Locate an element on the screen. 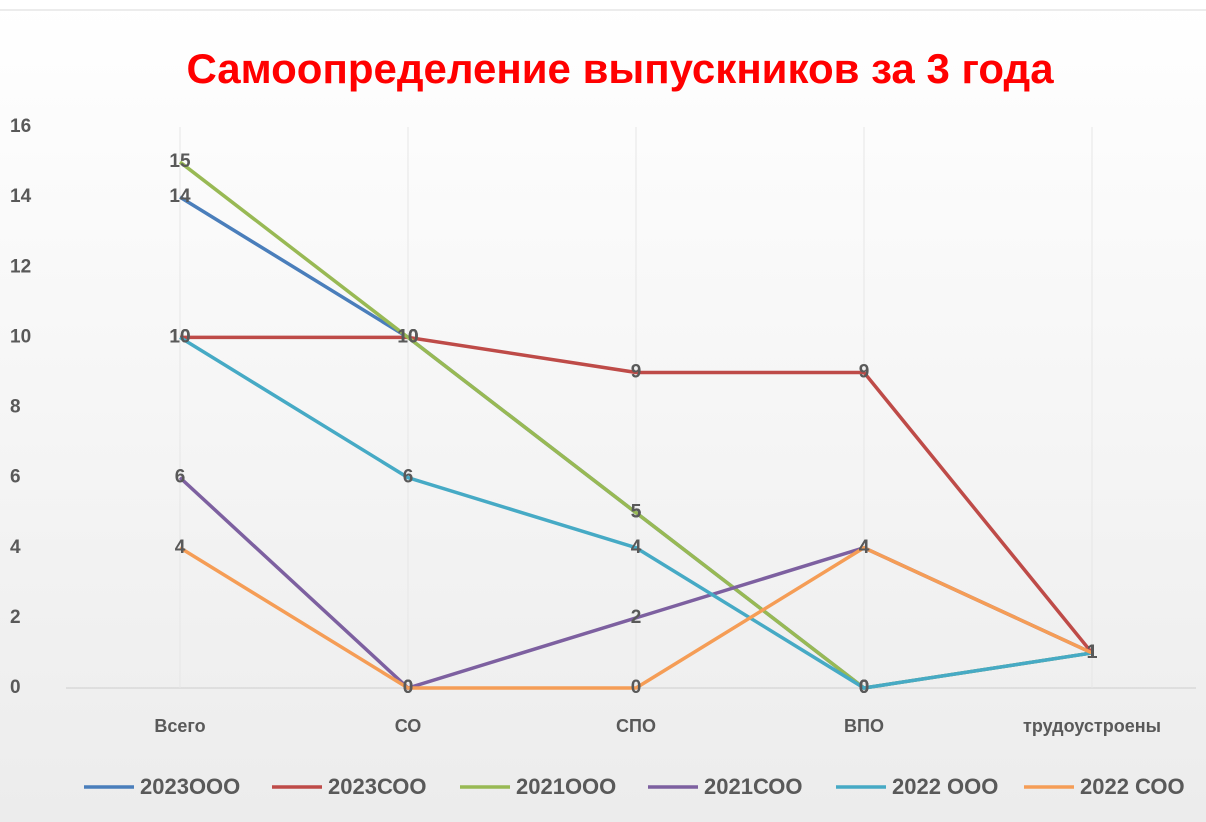  x-tick-label: Всего is located at coordinates (179, 726).